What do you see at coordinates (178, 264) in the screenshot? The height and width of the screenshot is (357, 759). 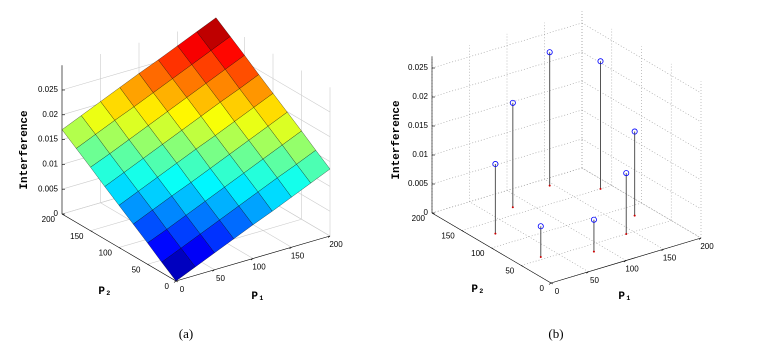 I see `surface-patch` at bounding box center [178, 264].